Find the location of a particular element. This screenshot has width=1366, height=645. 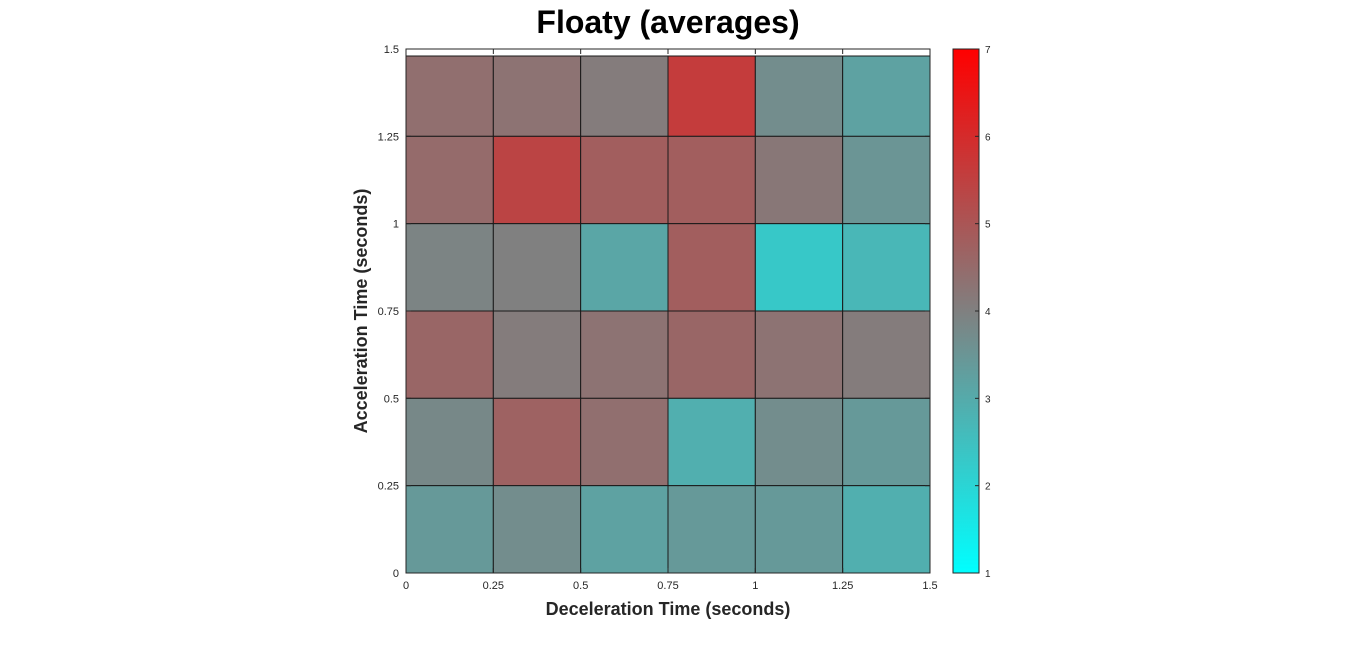

y-tick-label: 0 is located at coordinates (396, 574).